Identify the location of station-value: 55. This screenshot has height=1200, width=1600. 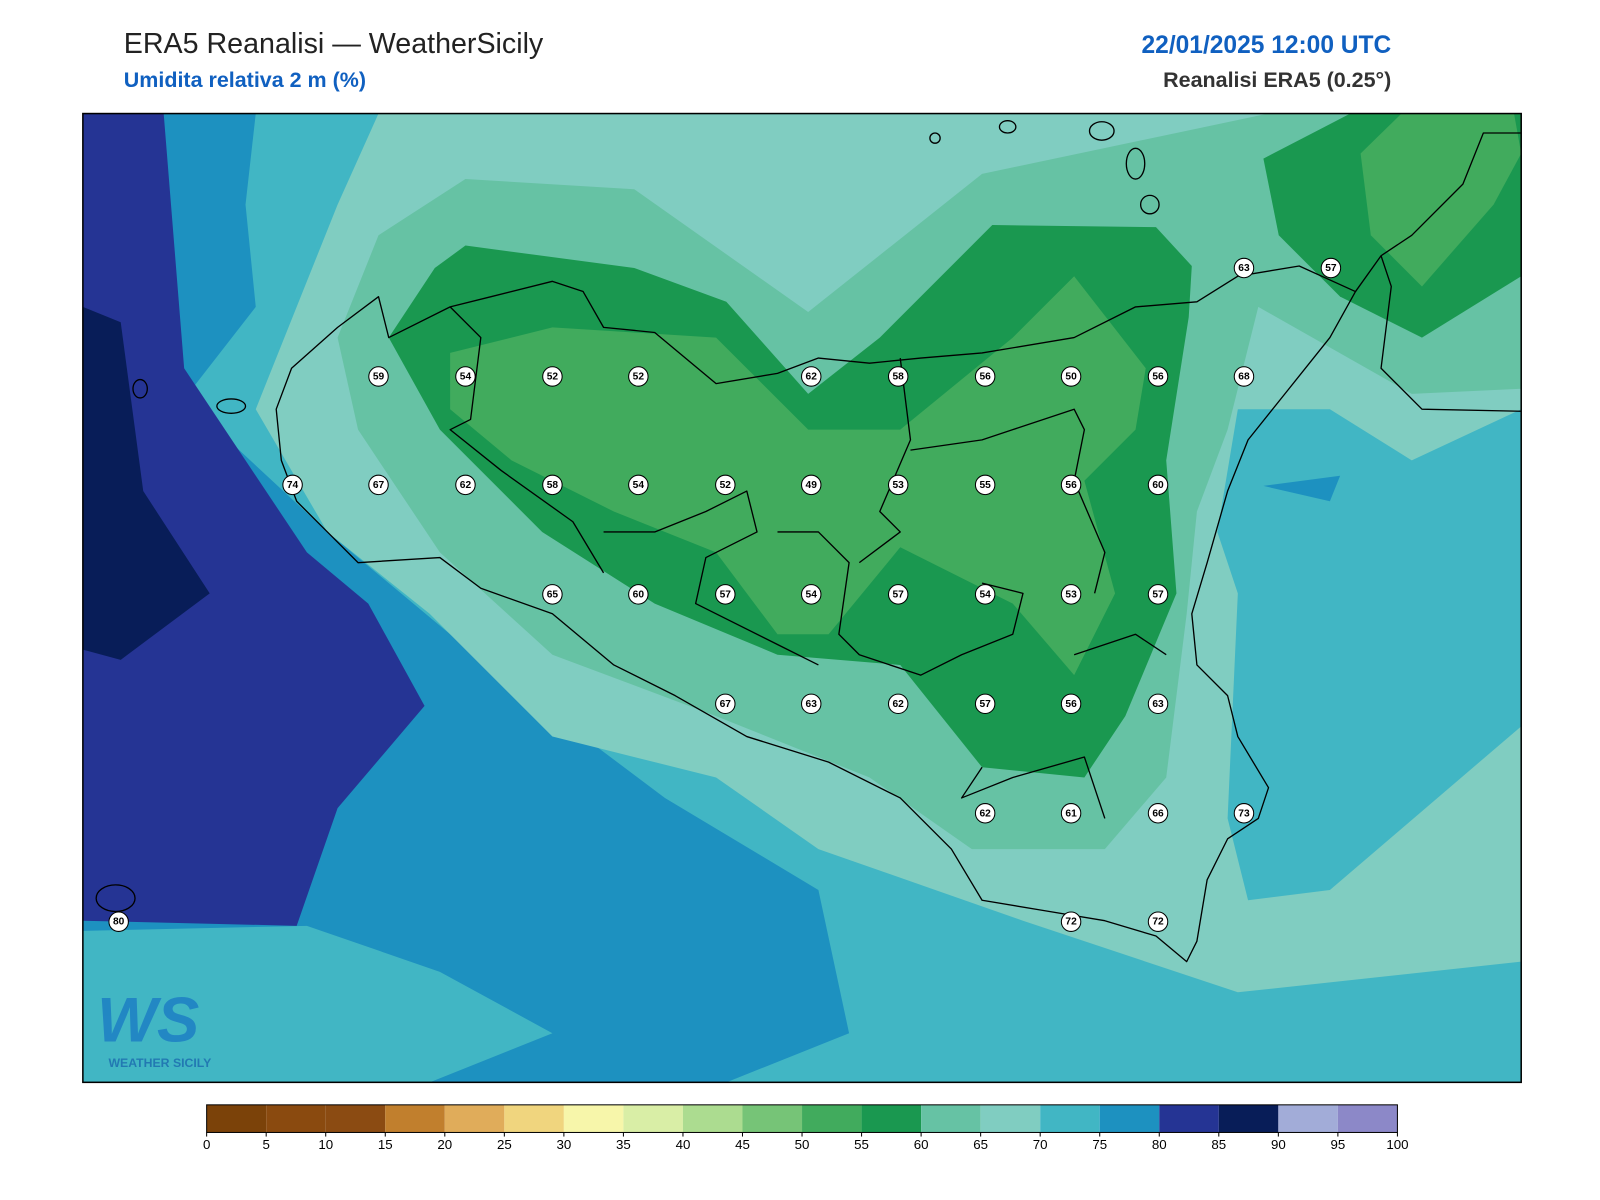
(985, 485).